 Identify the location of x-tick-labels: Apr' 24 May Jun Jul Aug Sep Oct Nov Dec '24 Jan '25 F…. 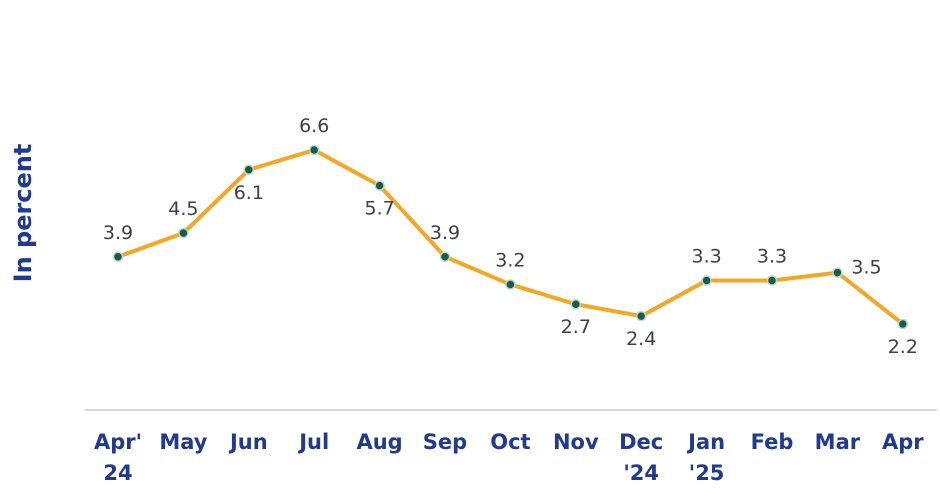
(509, 457).